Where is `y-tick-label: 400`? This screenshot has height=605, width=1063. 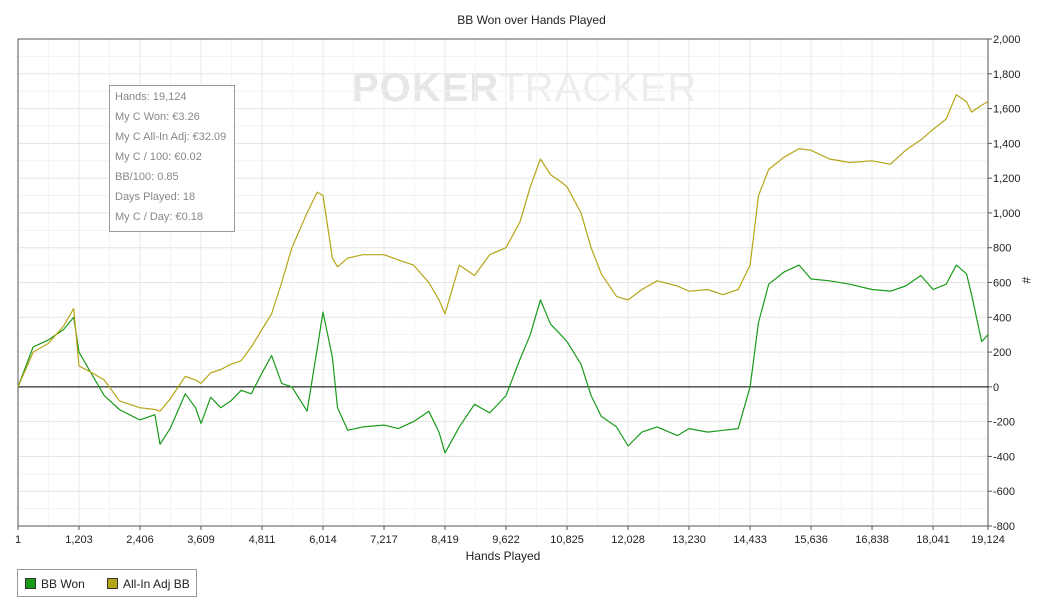 y-tick-label: 400 is located at coordinates (1002, 318).